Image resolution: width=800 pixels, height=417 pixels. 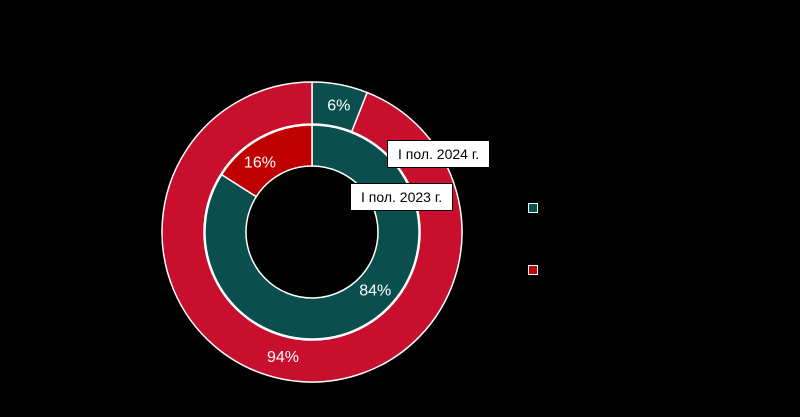 I want to click on outer-ring-series-label: I пол. 2024 г., so click(x=439, y=154).